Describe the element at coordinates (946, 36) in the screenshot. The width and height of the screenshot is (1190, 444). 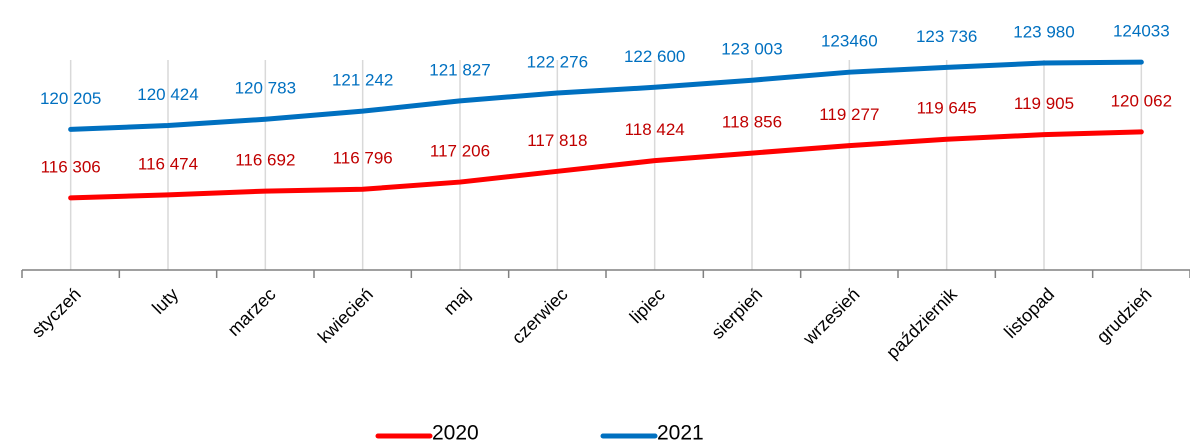
I see `data-label: 123 736` at that location.